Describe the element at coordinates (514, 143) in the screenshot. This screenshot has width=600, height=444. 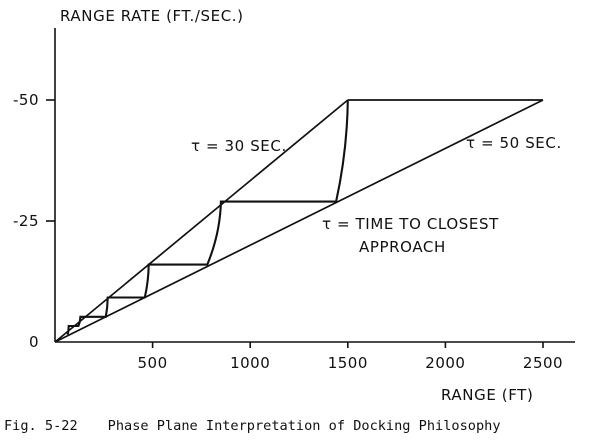
I see `annotation-tau-50: τ = 50 SEC.` at that location.